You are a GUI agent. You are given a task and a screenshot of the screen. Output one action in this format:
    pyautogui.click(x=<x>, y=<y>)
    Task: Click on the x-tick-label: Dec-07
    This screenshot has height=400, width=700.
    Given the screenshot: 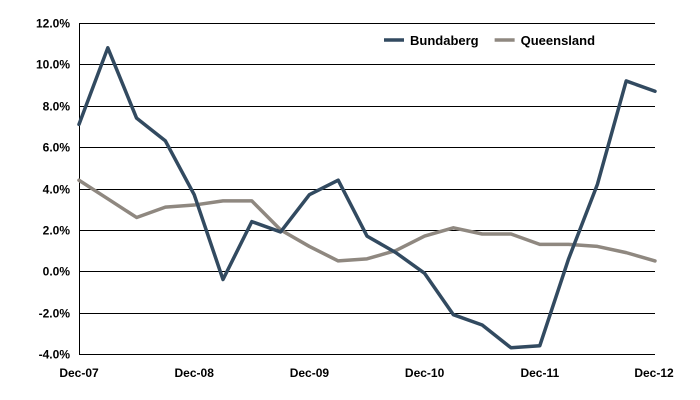 What is the action you would take?
    pyautogui.click(x=79, y=373)
    